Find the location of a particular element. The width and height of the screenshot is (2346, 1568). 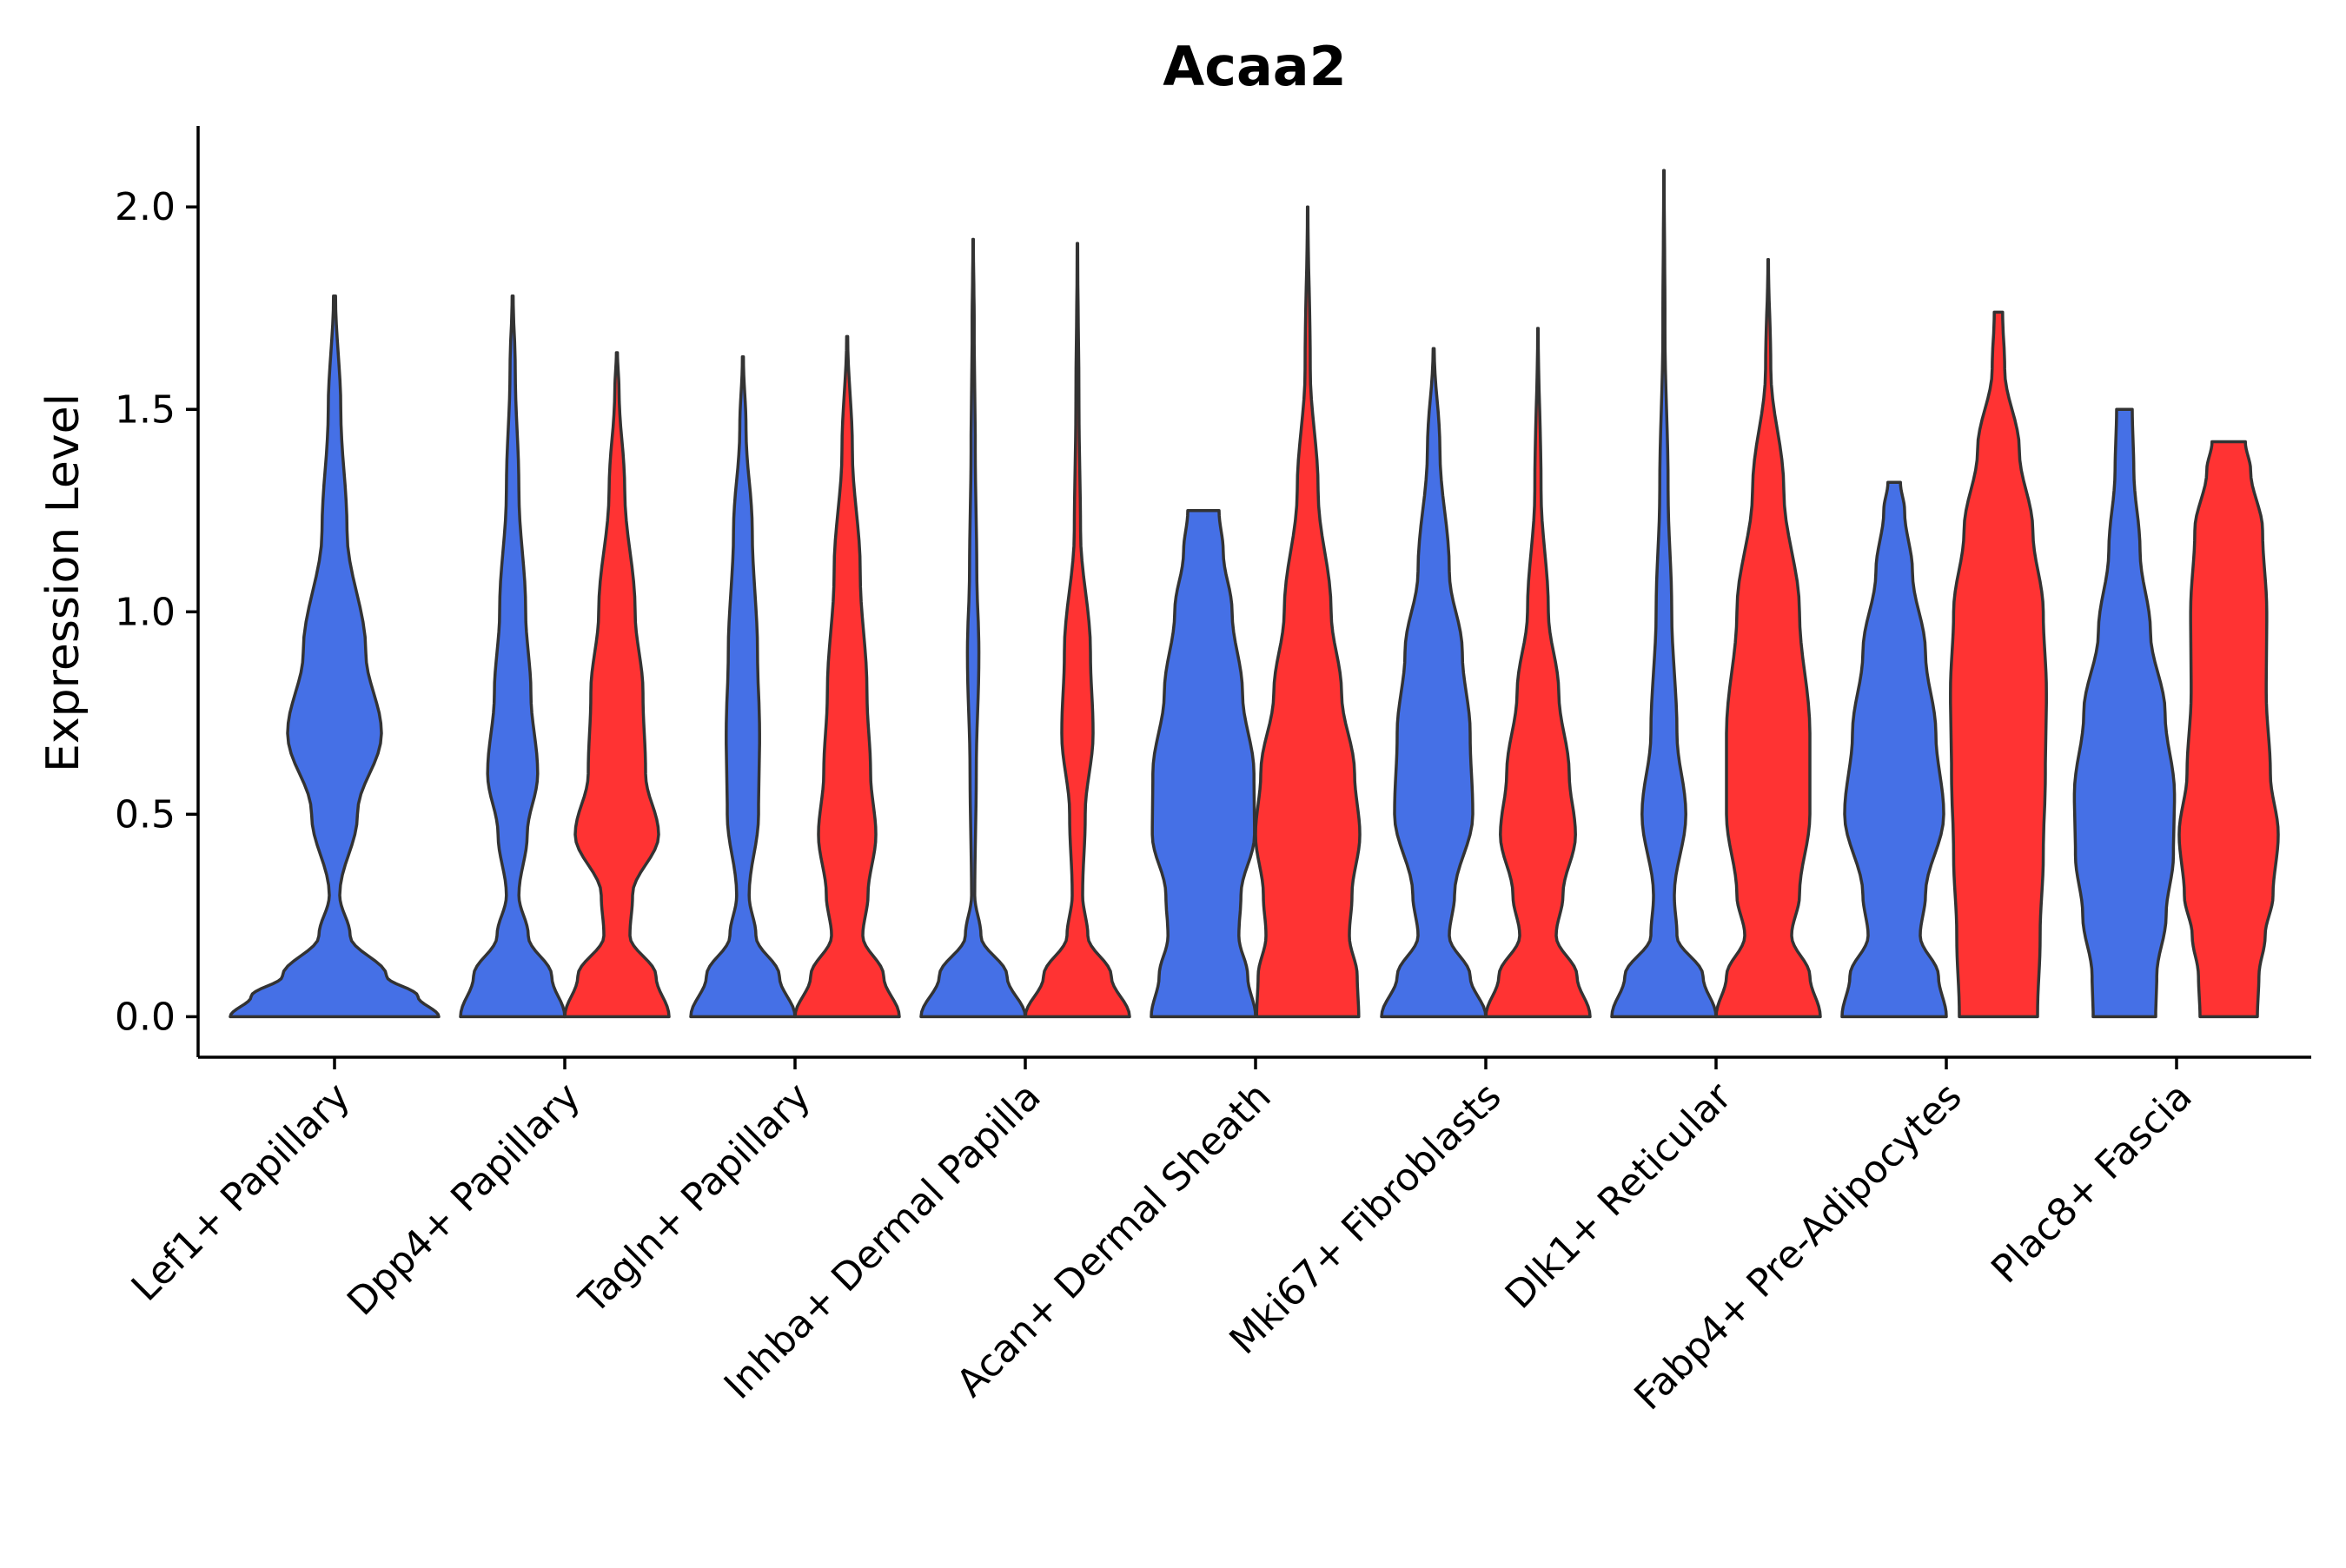

x-tick-label: Lef1+ Papillary is located at coordinates (241, 1192).